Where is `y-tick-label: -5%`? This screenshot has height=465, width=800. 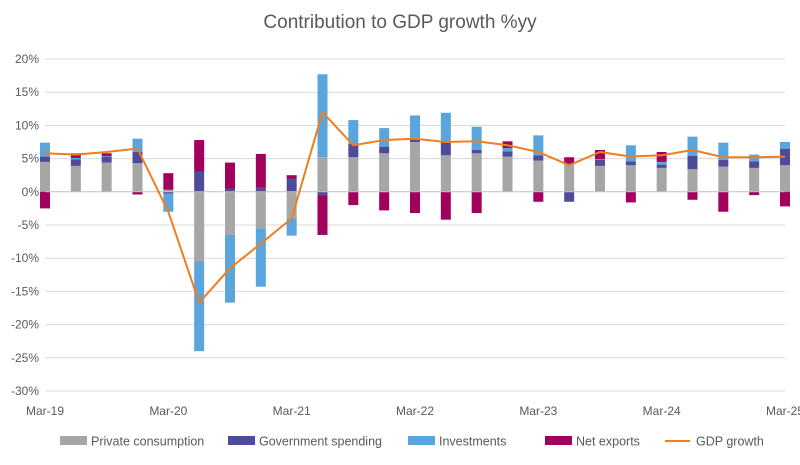 y-tick-label: -5% is located at coordinates (29, 225).